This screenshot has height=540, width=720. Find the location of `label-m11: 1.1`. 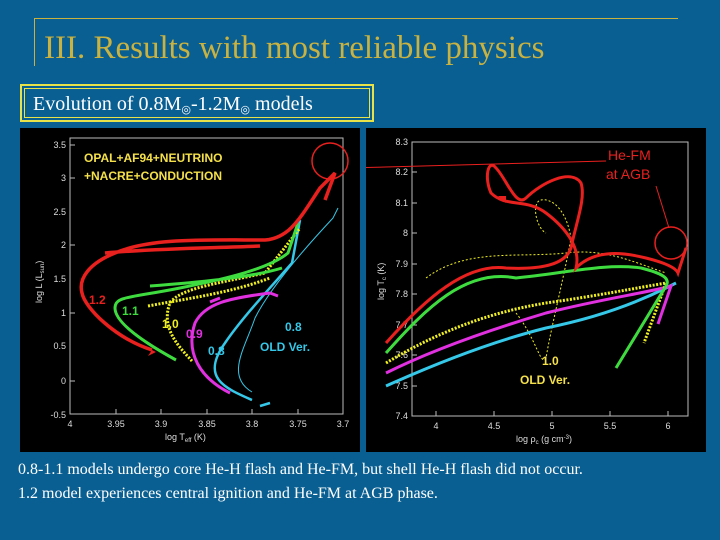

label-m11: 1.1 is located at coordinates (130, 311).